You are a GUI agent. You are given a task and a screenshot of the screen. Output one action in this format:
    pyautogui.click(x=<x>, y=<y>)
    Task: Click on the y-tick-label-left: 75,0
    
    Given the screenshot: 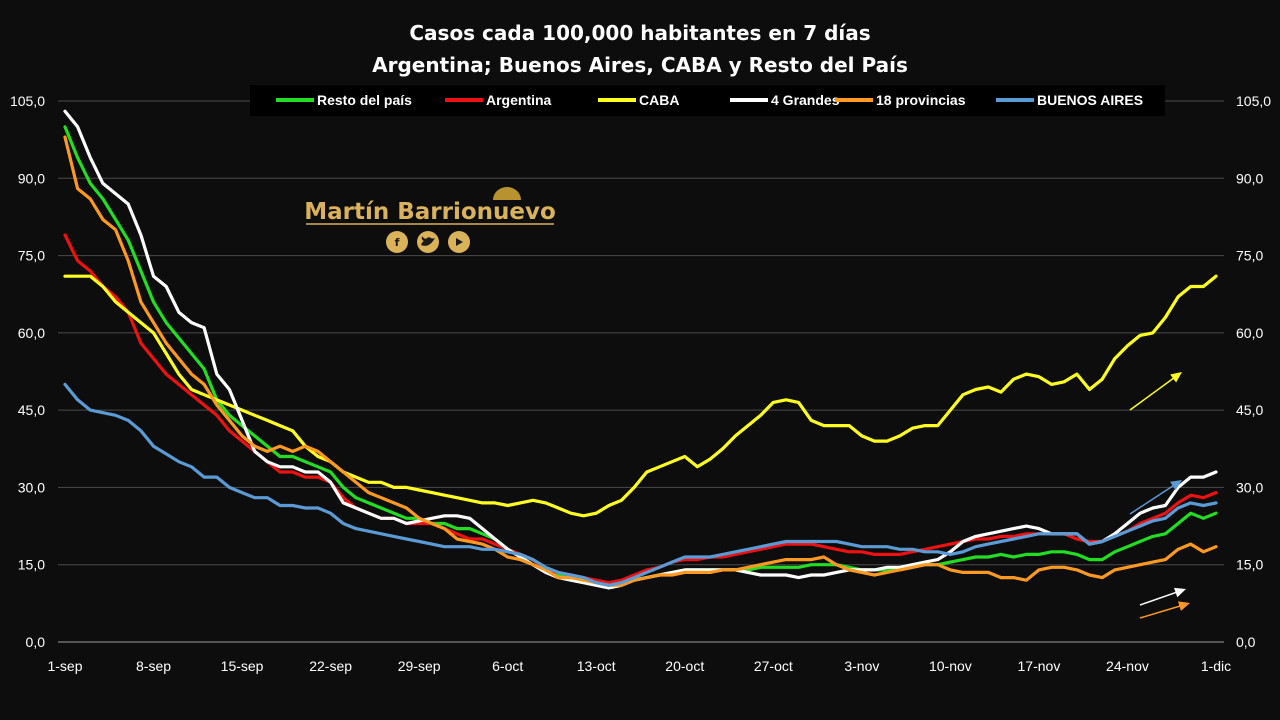 What is the action you would take?
    pyautogui.click(x=31, y=256)
    